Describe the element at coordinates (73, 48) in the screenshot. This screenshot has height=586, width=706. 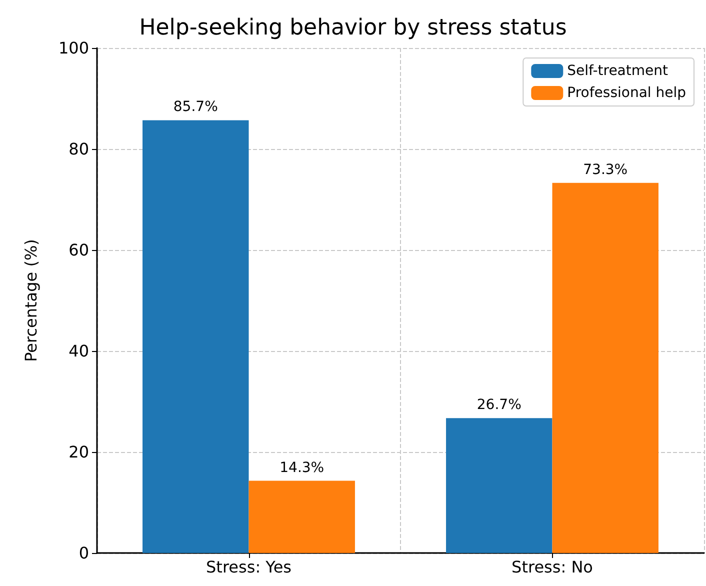
I see `y-tick-label: 100` at that location.